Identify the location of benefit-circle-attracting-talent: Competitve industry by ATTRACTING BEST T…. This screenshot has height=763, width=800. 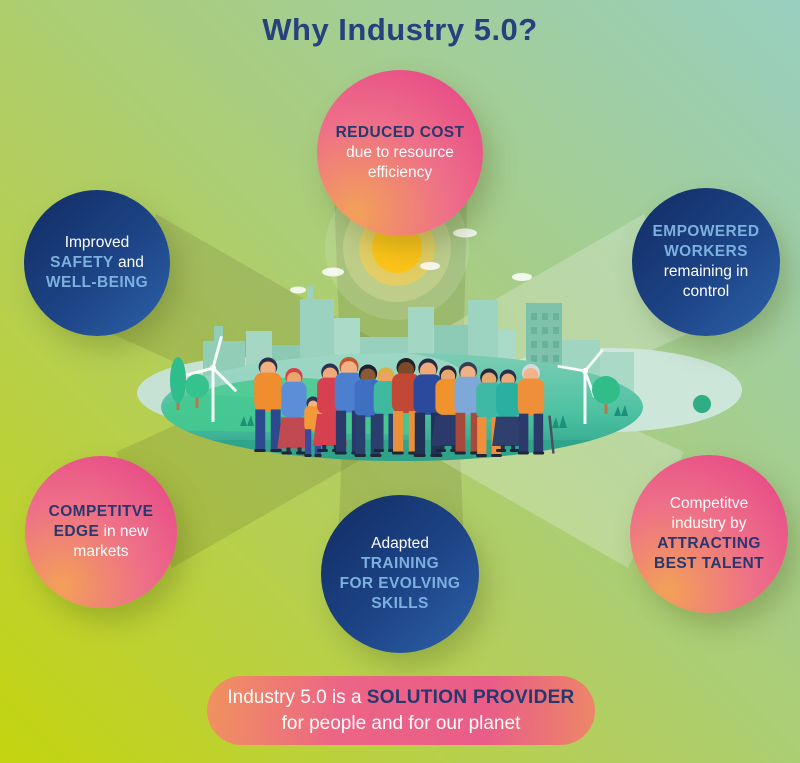
(709, 534).